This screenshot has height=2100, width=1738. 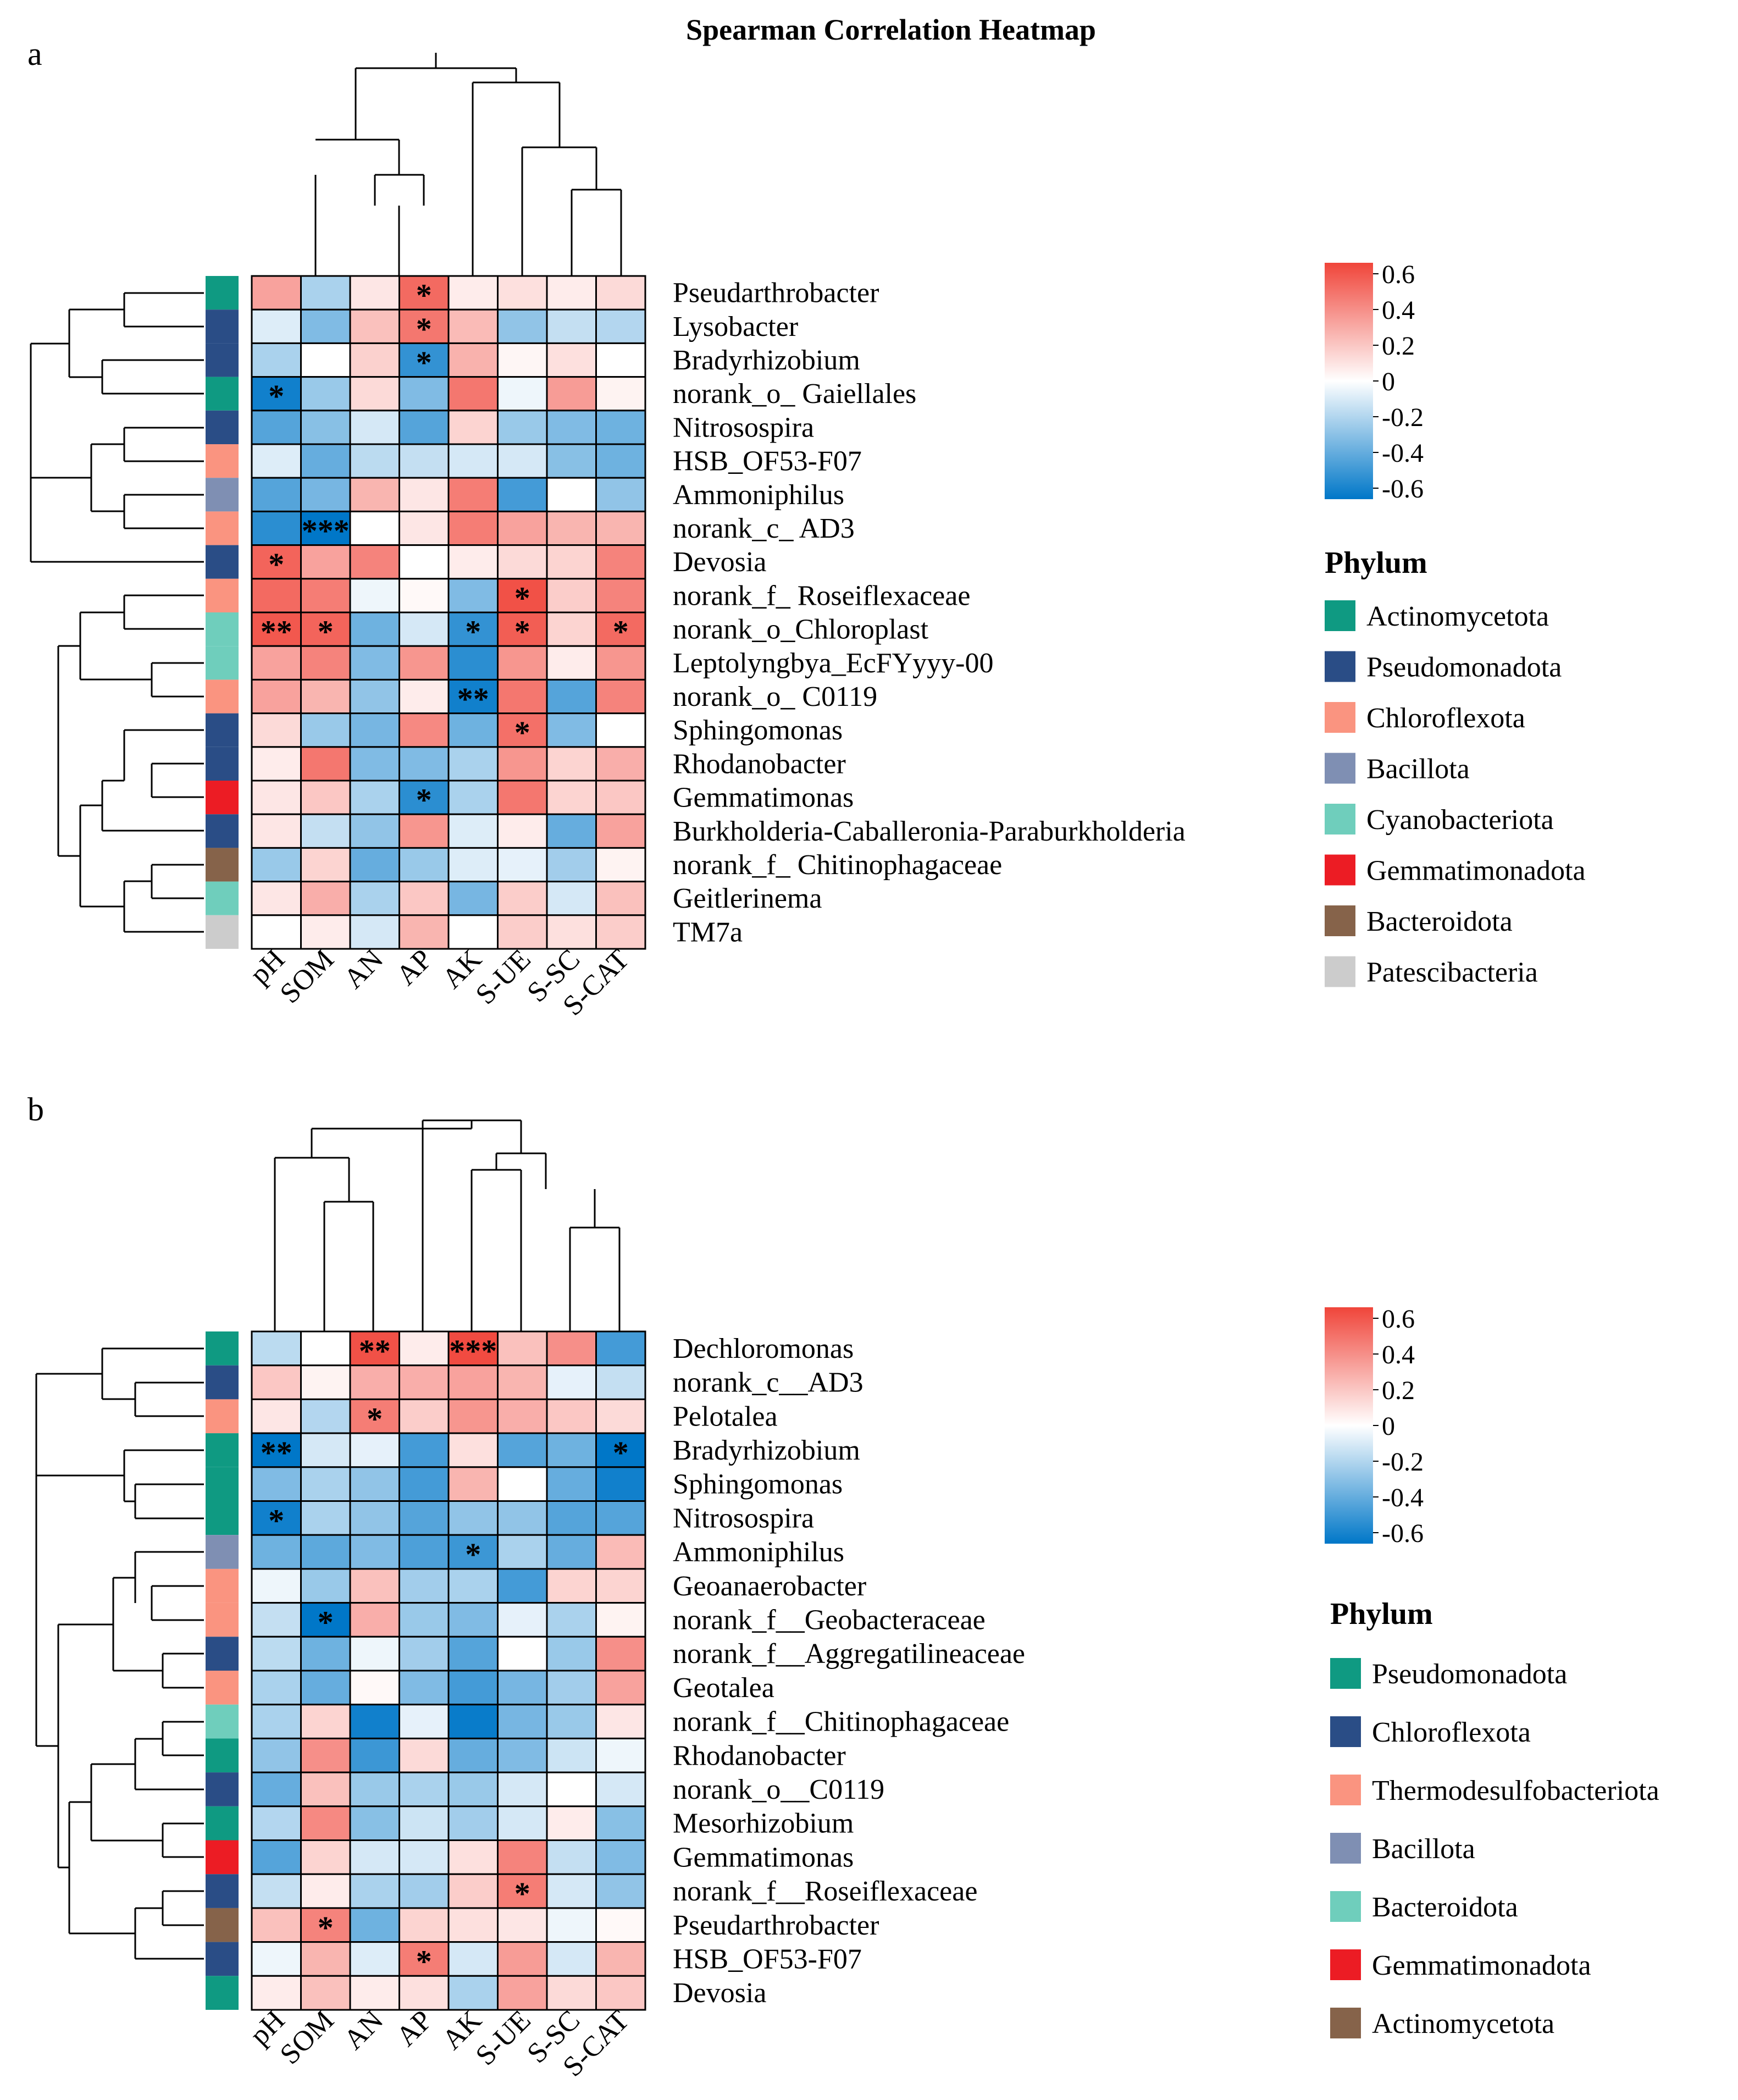 I want to click on row-label: norank_f_ Roseiflexaceae, so click(x=822, y=595).